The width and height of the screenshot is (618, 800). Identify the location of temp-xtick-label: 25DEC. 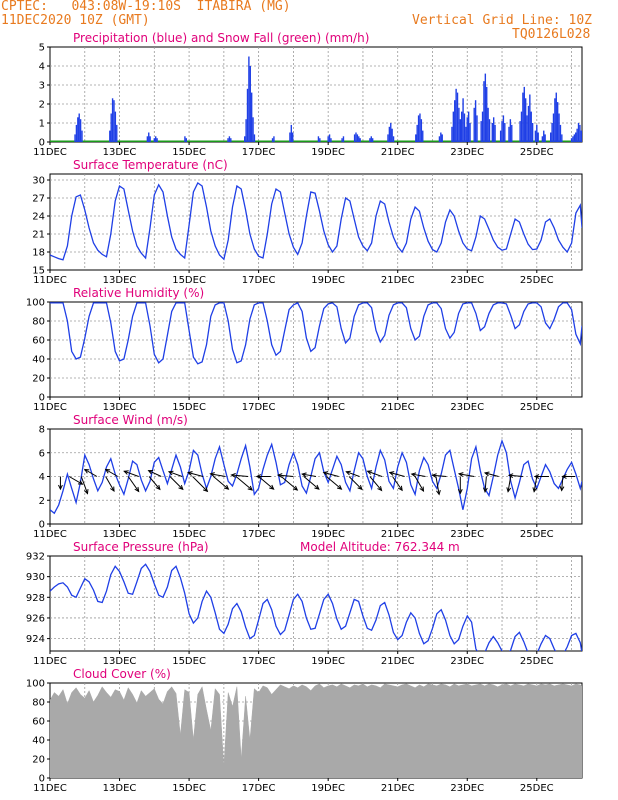
(537, 280).